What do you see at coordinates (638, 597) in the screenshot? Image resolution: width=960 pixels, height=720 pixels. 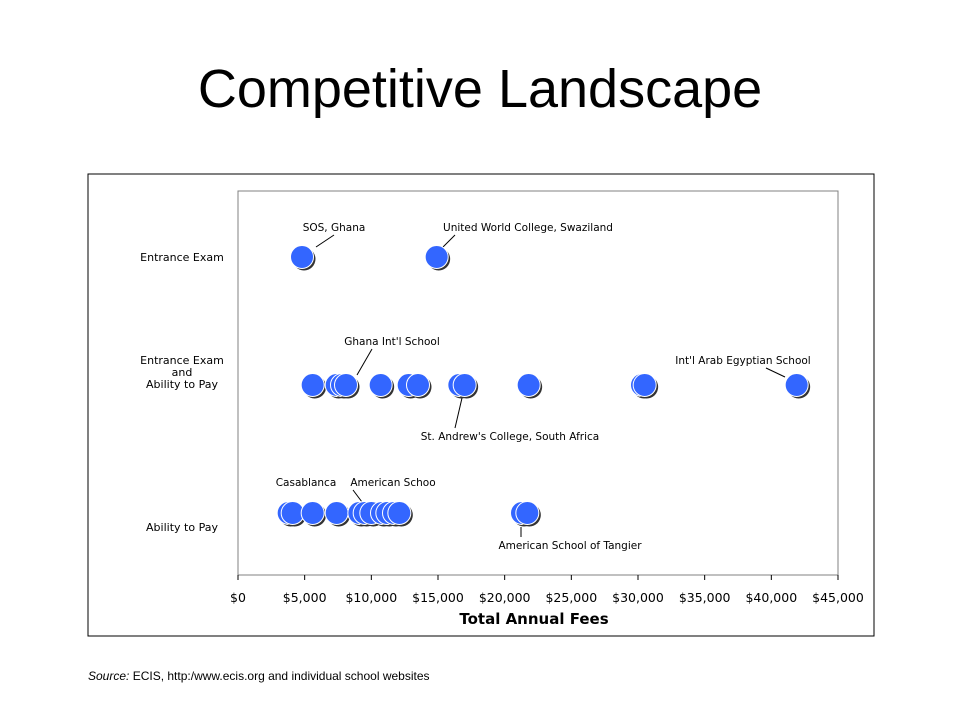 I see `x-tick-label-6: $30,000` at bounding box center [638, 597].